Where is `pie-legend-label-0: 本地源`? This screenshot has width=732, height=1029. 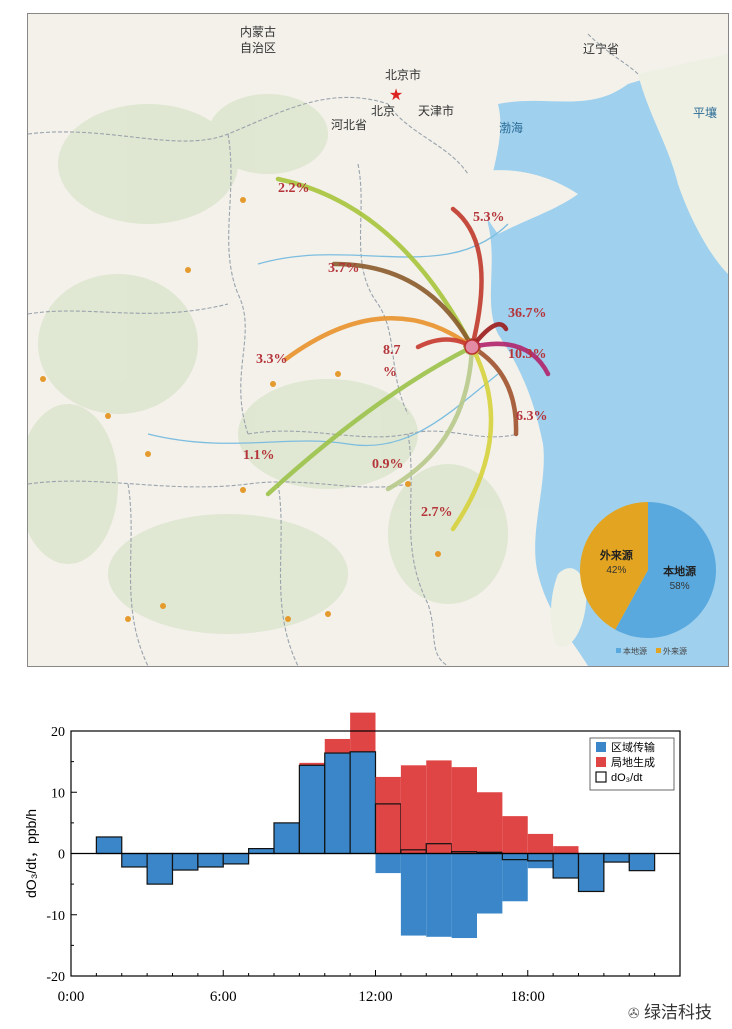 pie-legend-label-0: 本地源 is located at coordinates (635, 651).